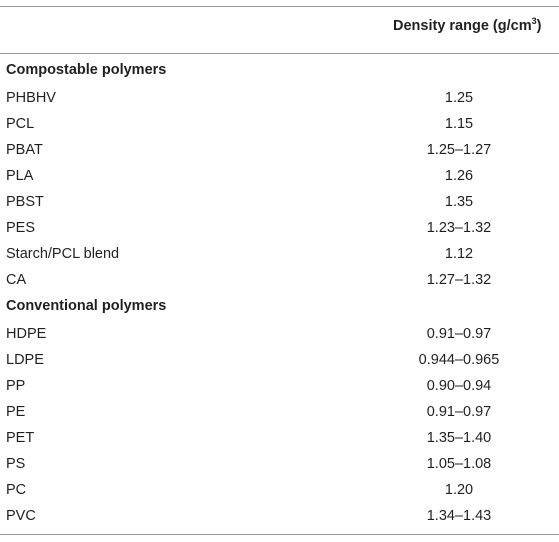 Image resolution: width=559 pixels, height=542 pixels. Describe the element at coordinates (459, 228) in the screenshot. I see `density-value: 1.23–1.32` at that location.